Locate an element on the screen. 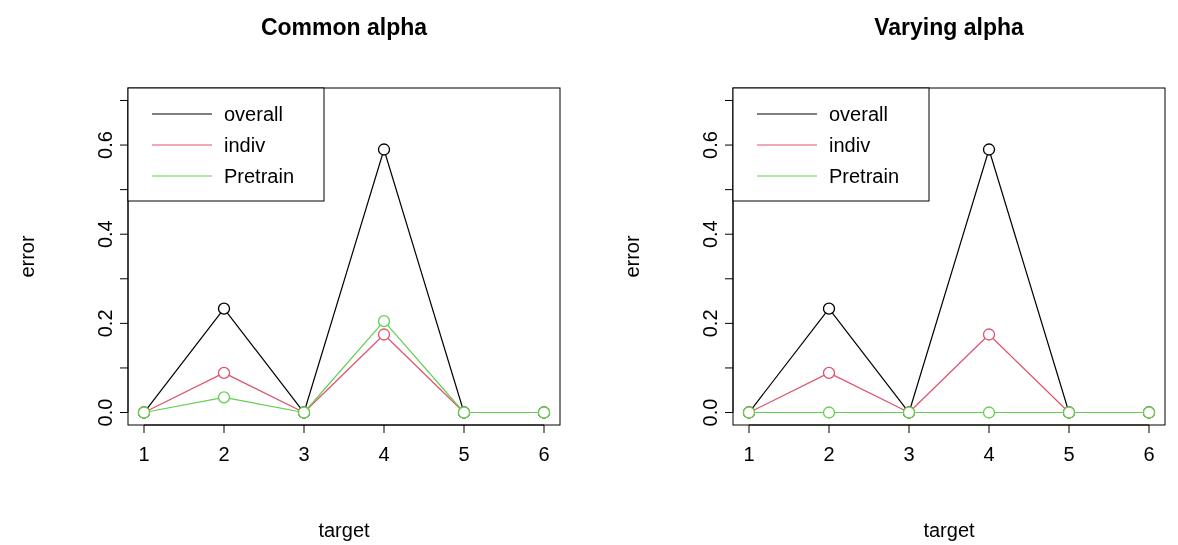 The width and height of the screenshot is (1178, 545). chart-title: Varying alpha is located at coordinates (949, 27).